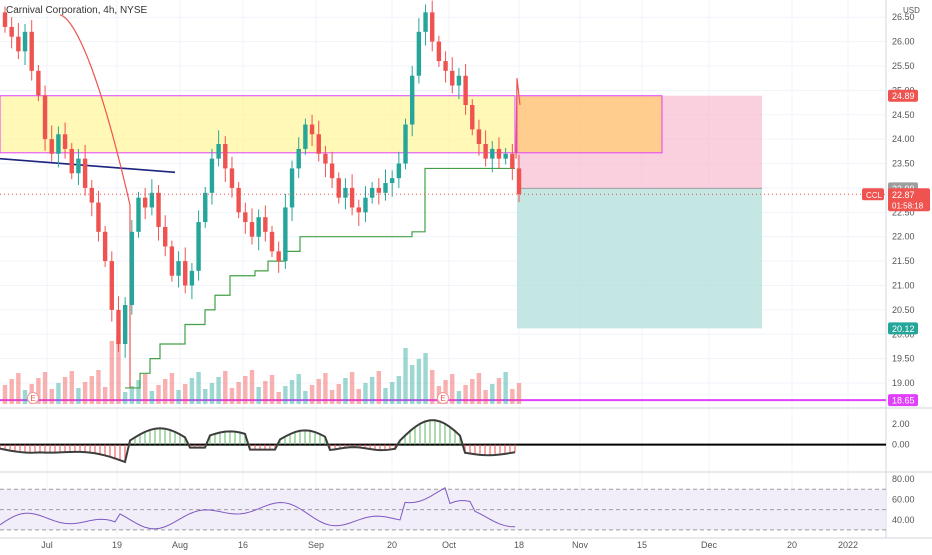 The width and height of the screenshot is (932, 555). I want to click on x-tick-label: 18, so click(519, 545).